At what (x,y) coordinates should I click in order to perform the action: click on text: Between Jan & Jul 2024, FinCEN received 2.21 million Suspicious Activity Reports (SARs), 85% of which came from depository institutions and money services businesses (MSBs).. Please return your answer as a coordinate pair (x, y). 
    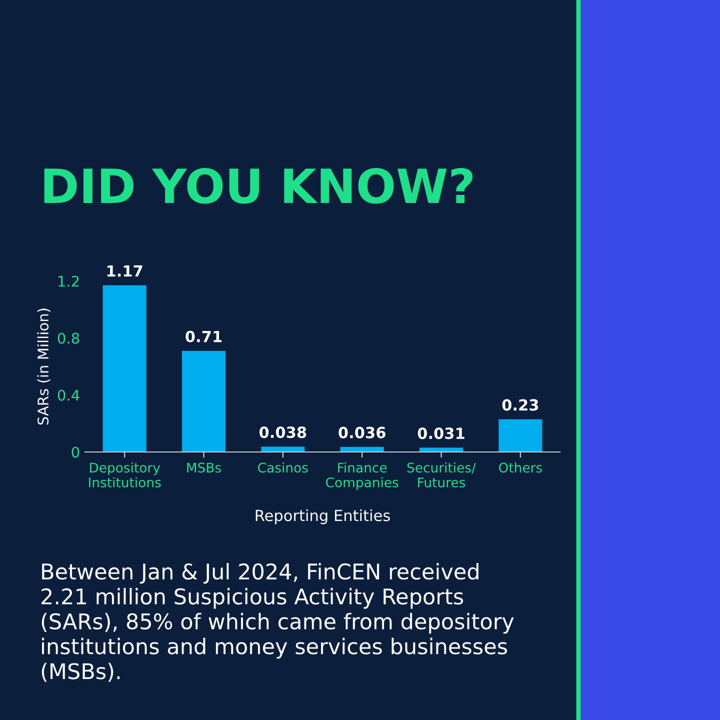
    Looking at the image, I should click on (278, 622).